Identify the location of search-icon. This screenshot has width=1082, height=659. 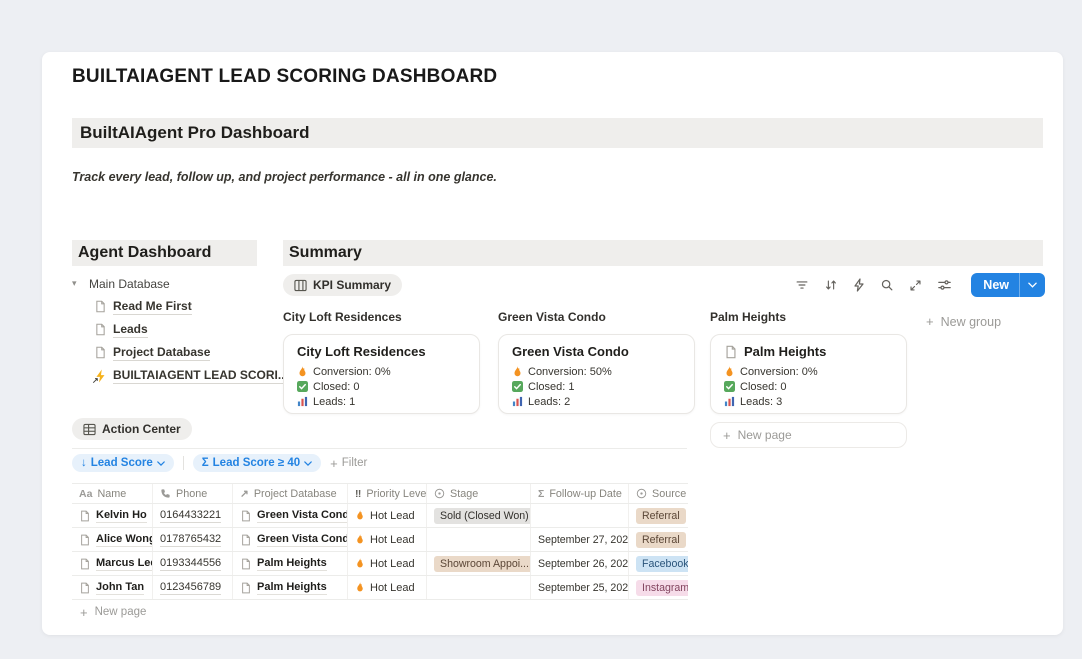
(887, 285).